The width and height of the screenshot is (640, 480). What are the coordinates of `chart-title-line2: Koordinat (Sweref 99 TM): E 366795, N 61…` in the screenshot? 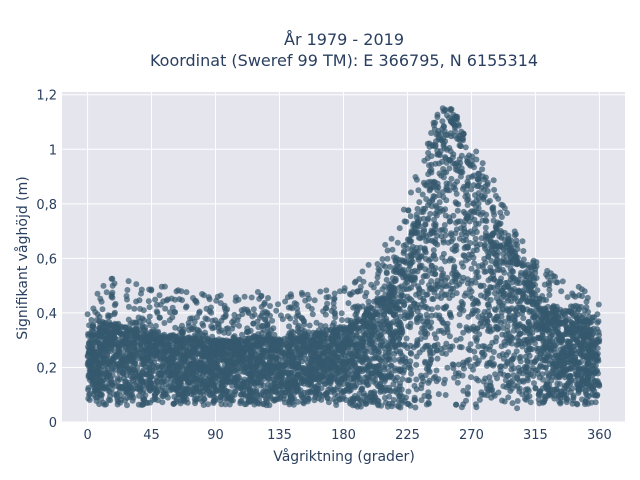 It's located at (344, 60).